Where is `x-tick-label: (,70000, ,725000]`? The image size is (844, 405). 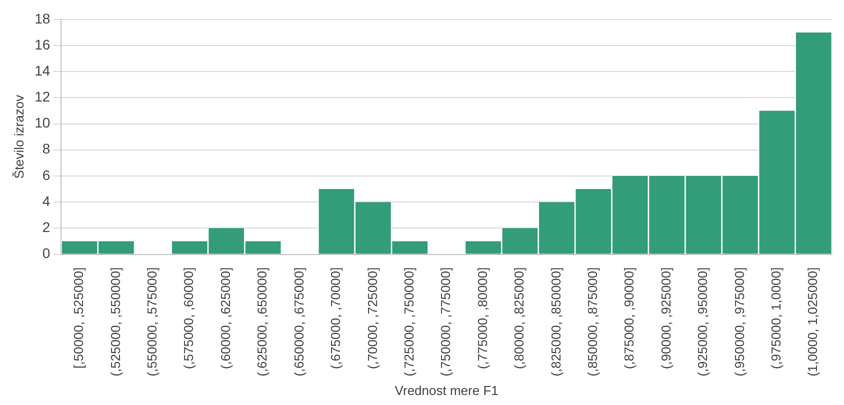 x-tick-label: (,70000, ,725000] is located at coordinates (372, 318).